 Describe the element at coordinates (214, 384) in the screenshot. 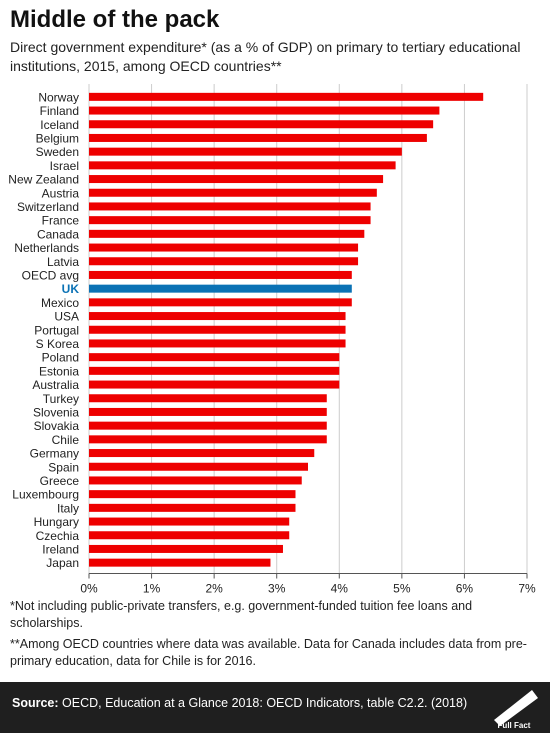

I see `bar-australia` at that location.